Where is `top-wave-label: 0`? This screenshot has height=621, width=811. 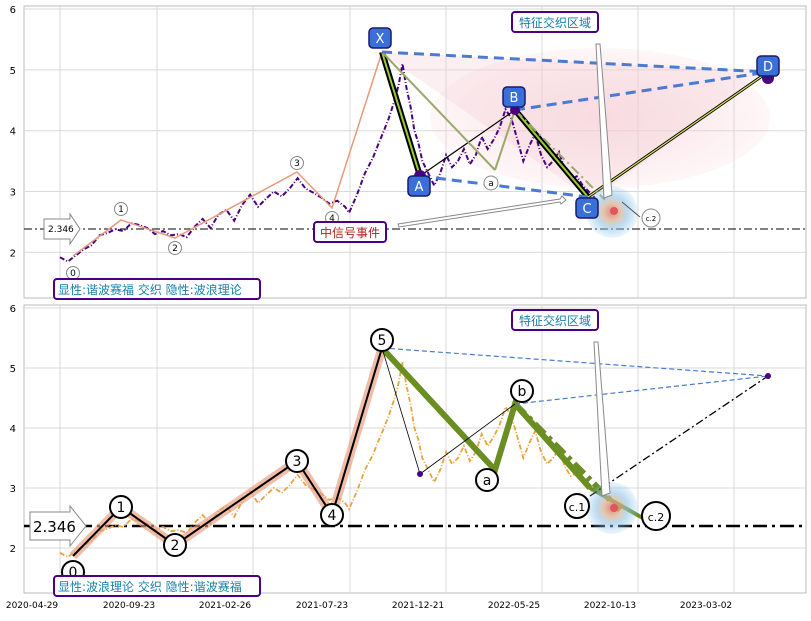
top-wave-label: 0 is located at coordinates (73, 274).